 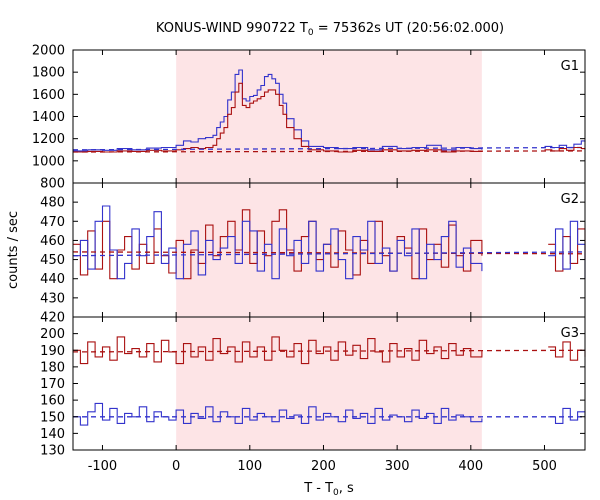 What do you see at coordinates (397, 466) in the screenshot?
I see `x-tick-label-4: 300` at bounding box center [397, 466].